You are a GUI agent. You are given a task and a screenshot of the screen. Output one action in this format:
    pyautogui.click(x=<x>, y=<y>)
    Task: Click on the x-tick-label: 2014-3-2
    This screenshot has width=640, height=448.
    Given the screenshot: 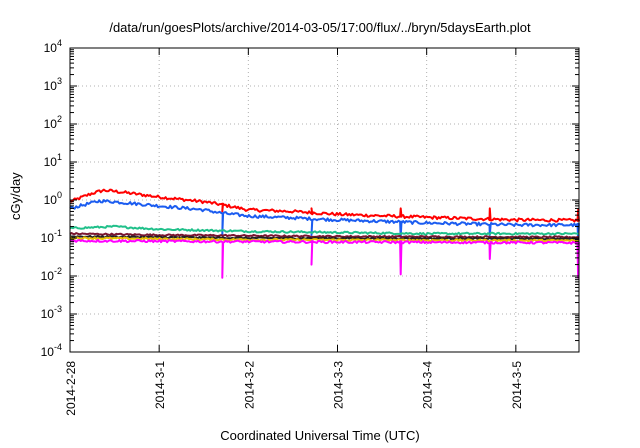 What is the action you would take?
    pyautogui.click(x=249, y=385)
    